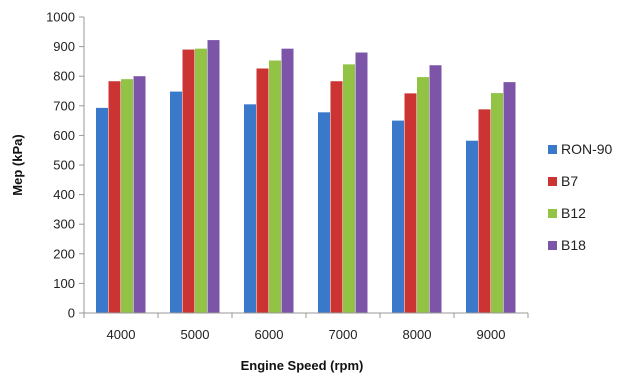  I want to click on x-axis-title: Engine Speed (rpm), so click(302, 365).